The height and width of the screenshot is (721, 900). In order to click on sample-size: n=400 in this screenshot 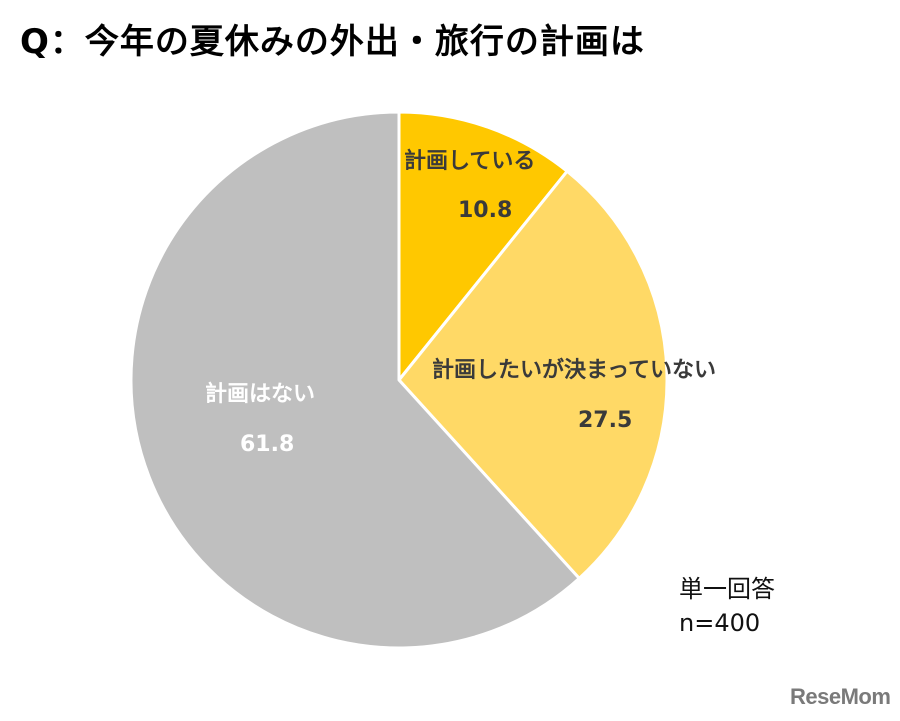, I will do `click(720, 623)`.